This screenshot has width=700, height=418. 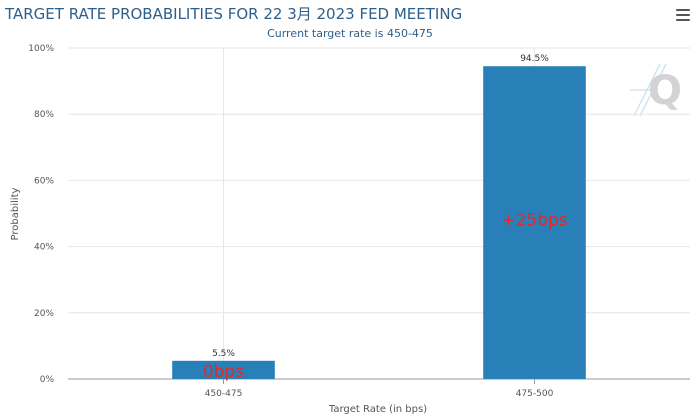 What do you see at coordinates (535, 394) in the screenshot?
I see `x-tick-label: 475-500` at bounding box center [535, 394].